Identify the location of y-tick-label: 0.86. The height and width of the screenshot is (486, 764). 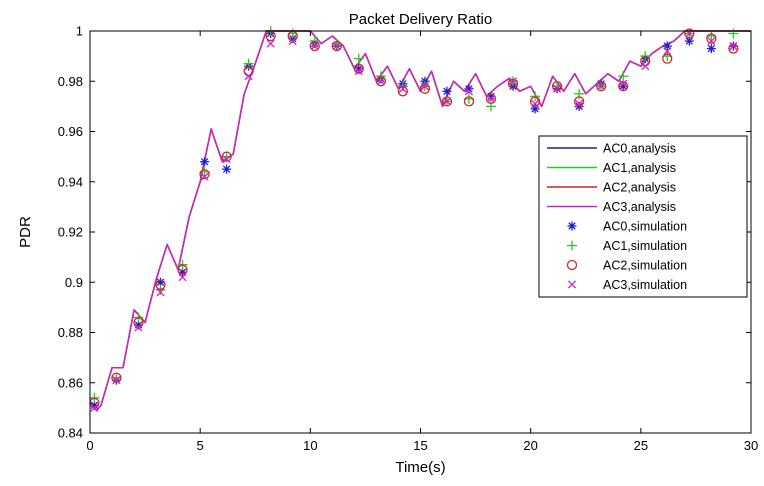
(70, 382).